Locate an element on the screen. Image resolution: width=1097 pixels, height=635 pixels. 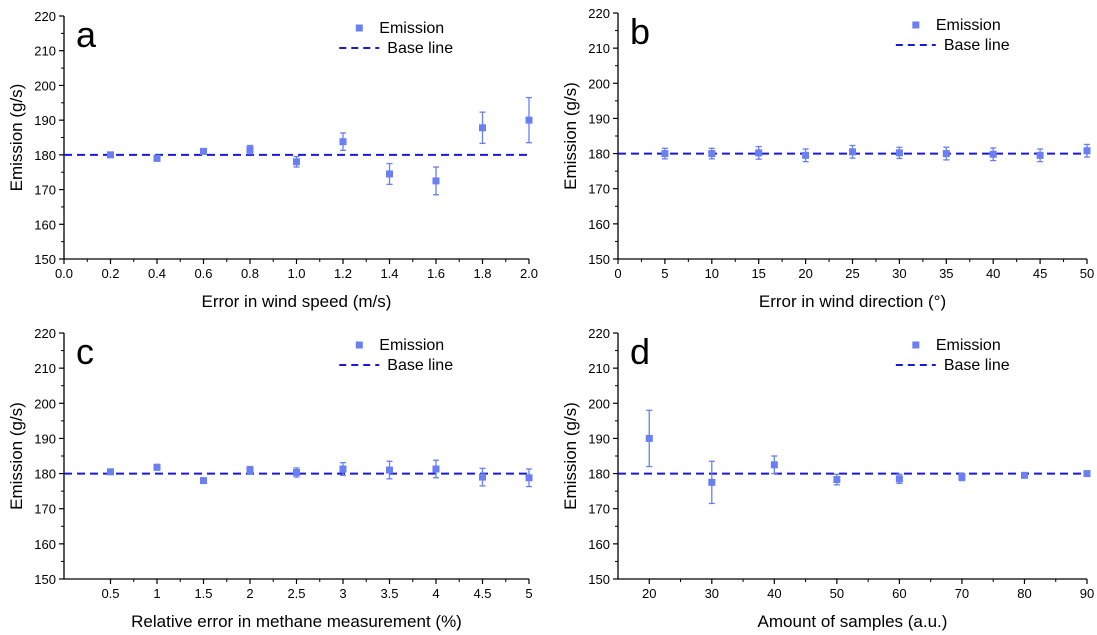
x-tick-label: 1.0 is located at coordinates (296, 273).